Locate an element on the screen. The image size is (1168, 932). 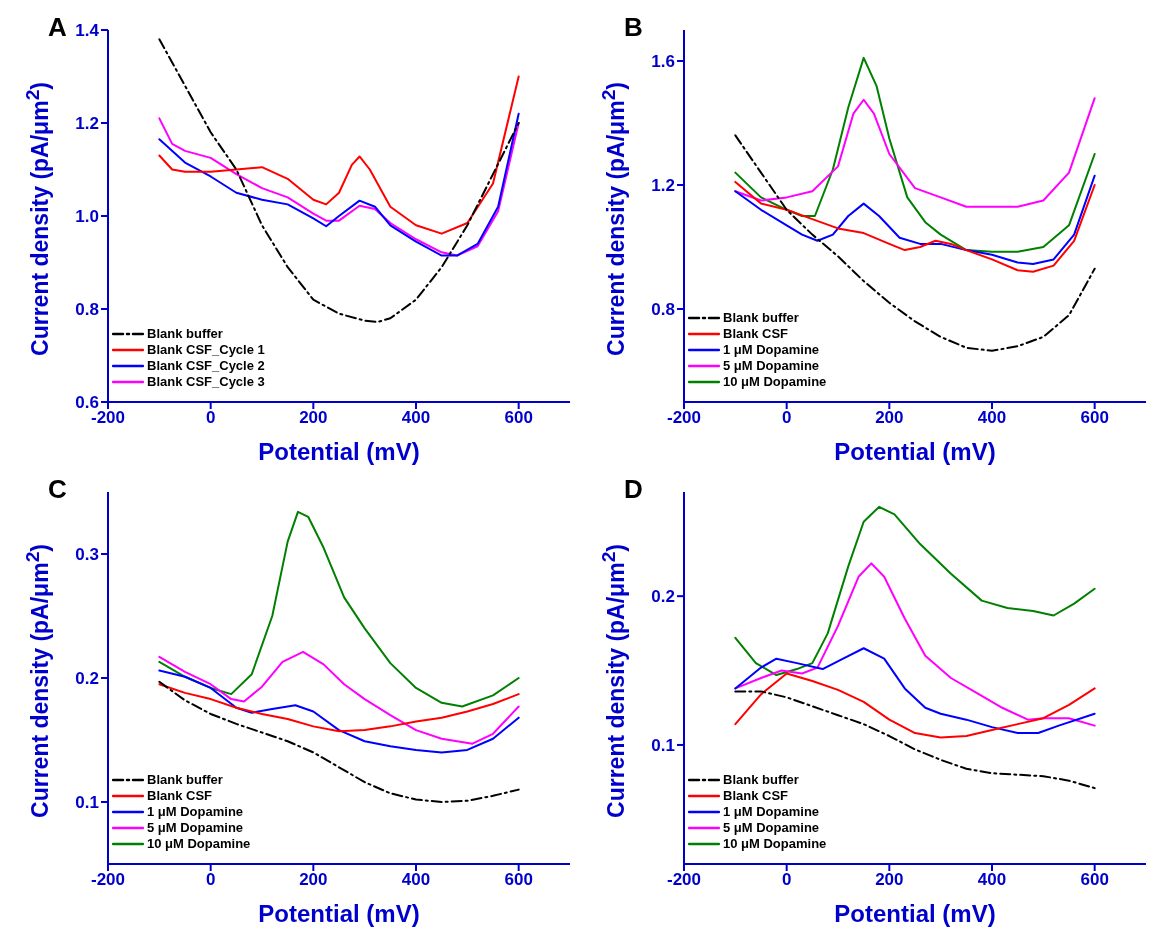
chart-title: B is located at coordinates (633, 27).